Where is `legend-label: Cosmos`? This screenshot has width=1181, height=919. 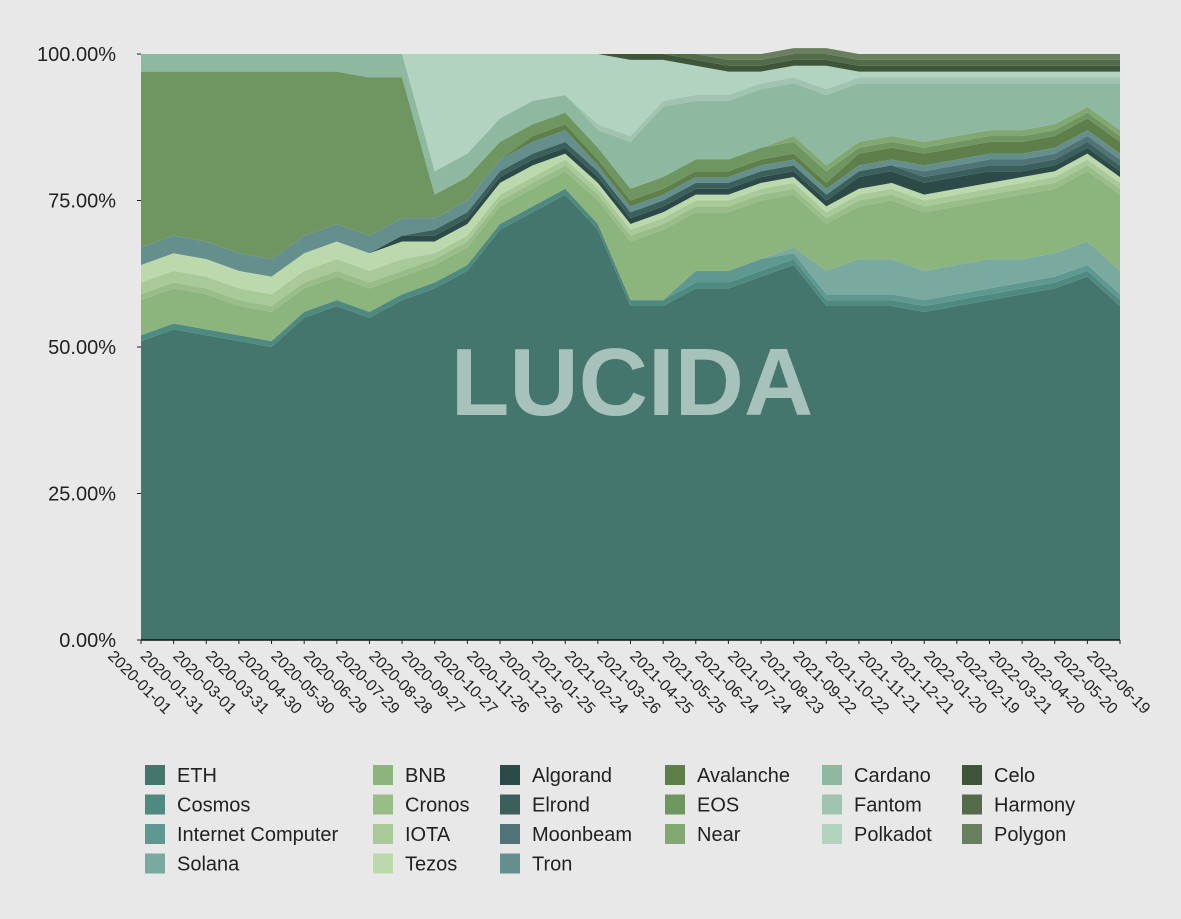 legend-label: Cosmos is located at coordinates (213, 806).